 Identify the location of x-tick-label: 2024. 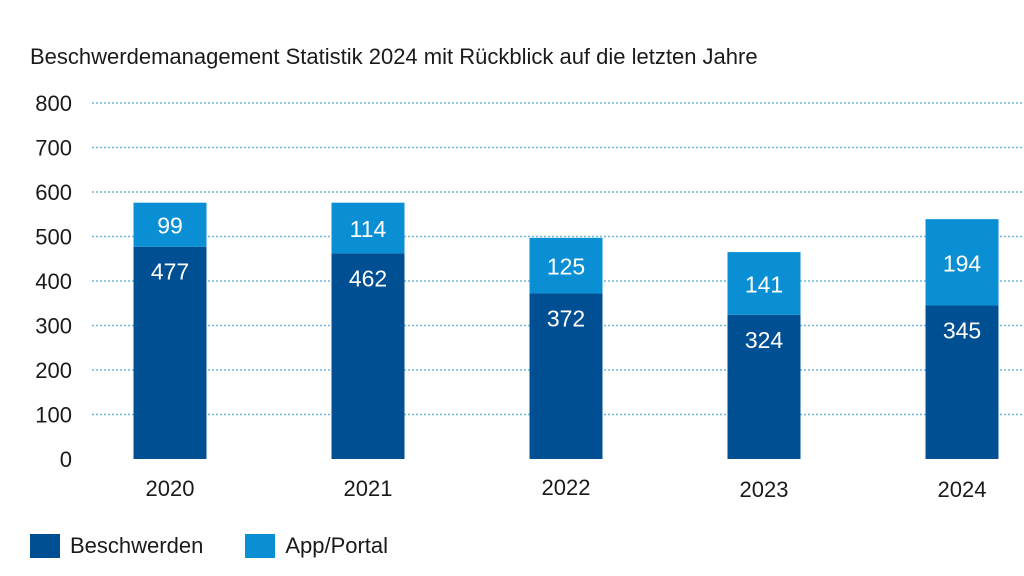
(962, 489).